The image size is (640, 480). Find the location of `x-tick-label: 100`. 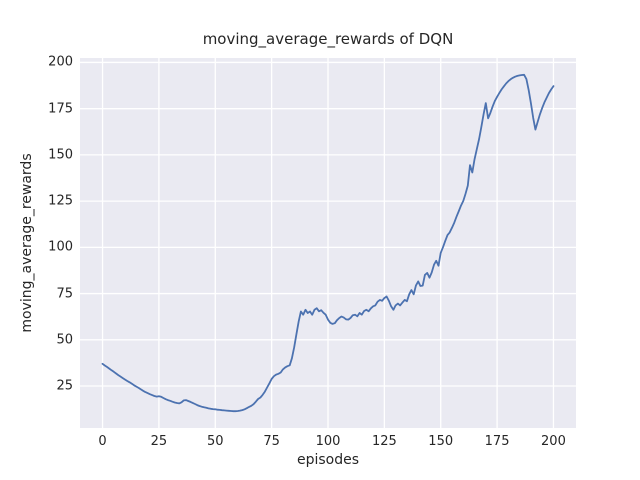

x-tick-label: 100 is located at coordinates (328, 441).